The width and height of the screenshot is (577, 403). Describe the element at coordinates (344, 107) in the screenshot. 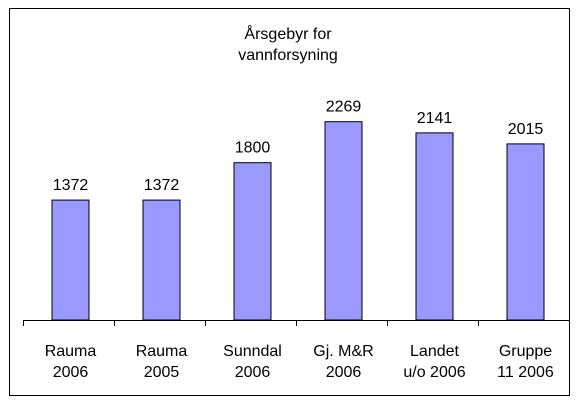

I see `value-label: 2269` at that location.